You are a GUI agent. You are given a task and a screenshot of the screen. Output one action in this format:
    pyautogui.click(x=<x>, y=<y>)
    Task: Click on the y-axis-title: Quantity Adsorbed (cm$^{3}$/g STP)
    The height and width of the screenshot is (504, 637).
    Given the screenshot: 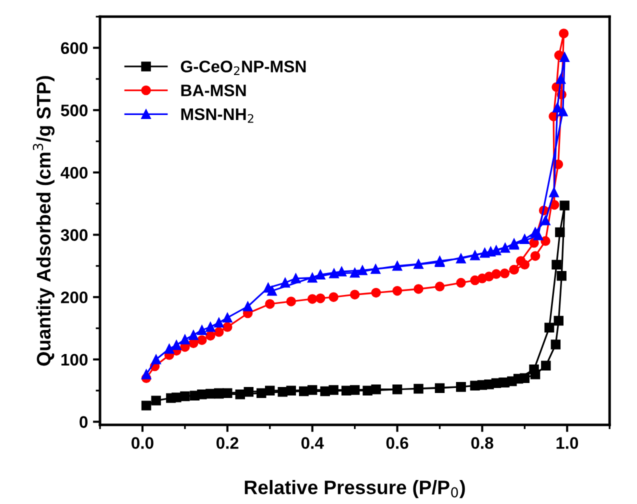 What is the action you would take?
    pyautogui.click(x=43, y=221)
    